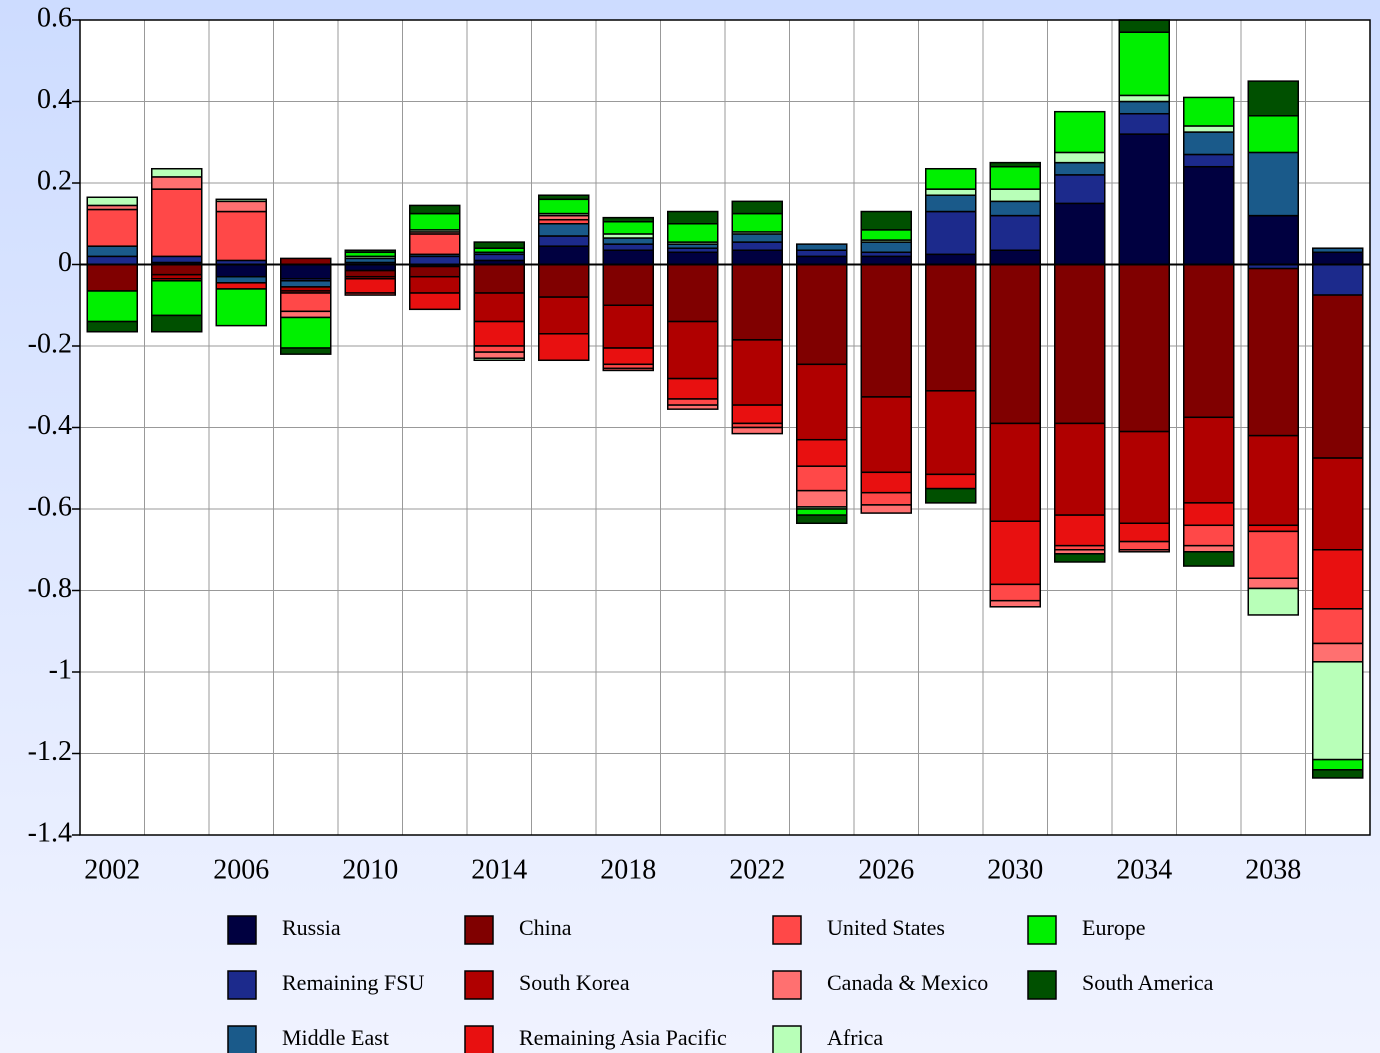 The height and width of the screenshot is (1053, 1380). Describe the element at coordinates (353, 982) in the screenshot. I see `legend-label: Remaining FSU` at that location.